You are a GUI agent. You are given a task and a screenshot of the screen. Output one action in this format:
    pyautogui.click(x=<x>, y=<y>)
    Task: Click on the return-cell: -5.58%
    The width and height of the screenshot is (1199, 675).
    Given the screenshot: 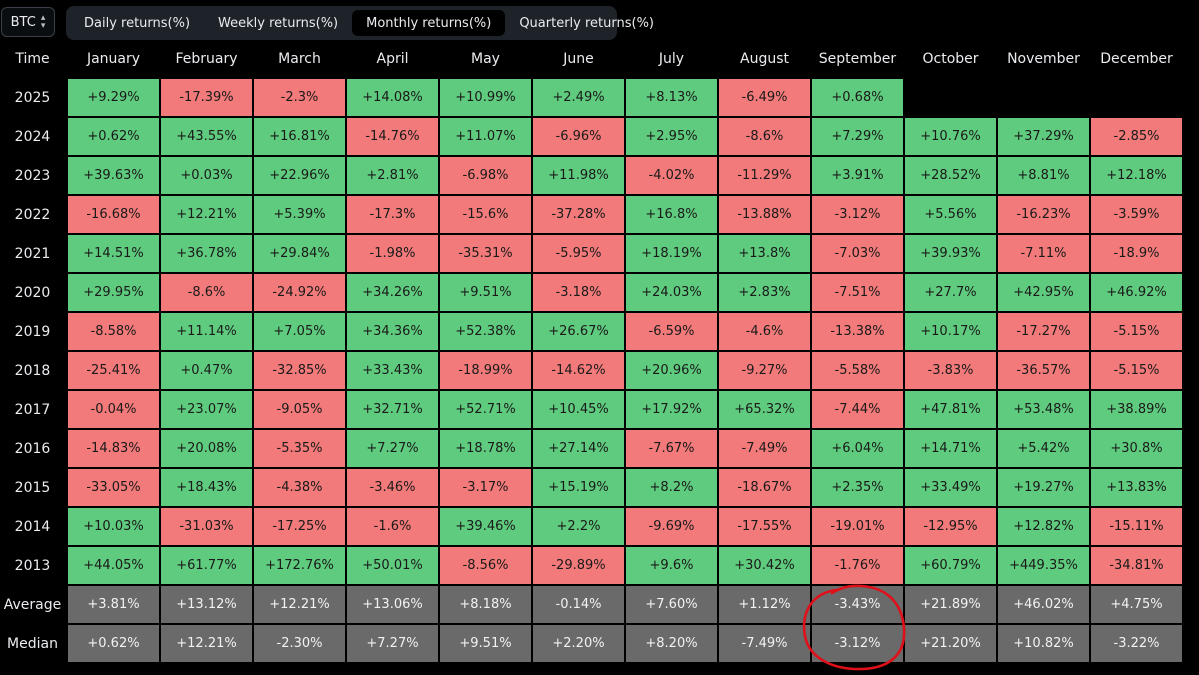 What is the action you would take?
    pyautogui.click(x=857, y=370)
    